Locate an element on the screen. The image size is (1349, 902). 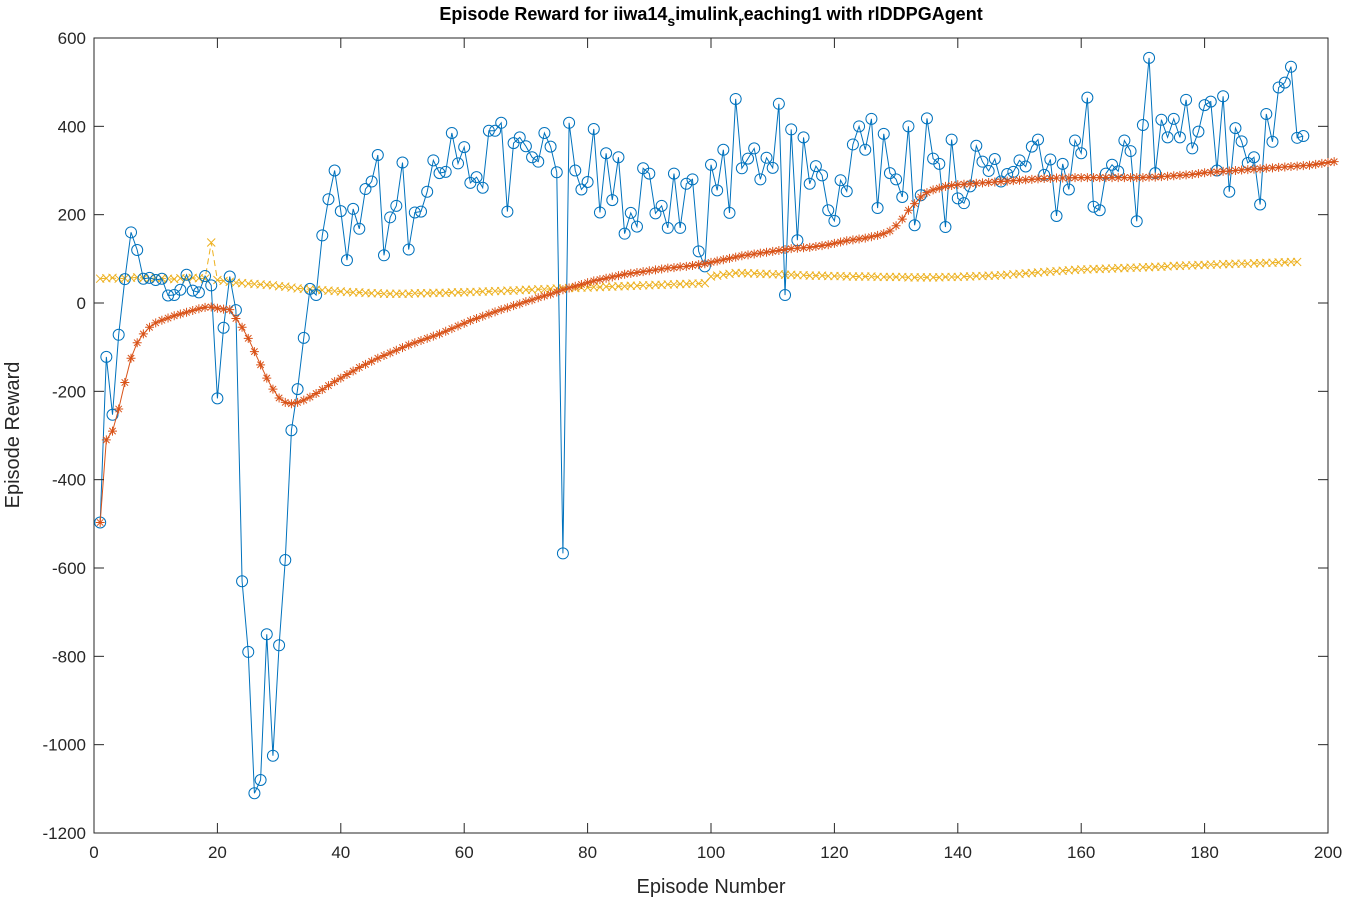
chart-title-subscript-2: r is located at coordinates (741, 21).